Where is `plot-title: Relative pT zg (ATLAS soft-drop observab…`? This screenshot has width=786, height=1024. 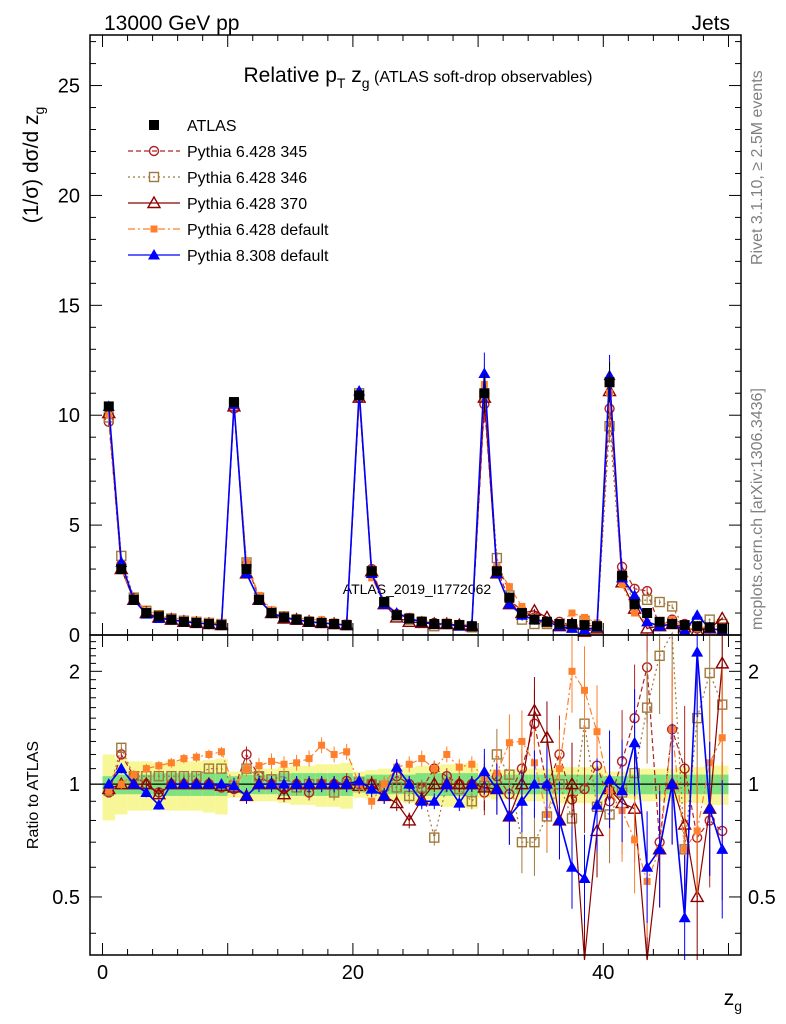
plot-title: Relative pT zg (ATLAS soft-drop observab… is located at coordinates (418, 77).